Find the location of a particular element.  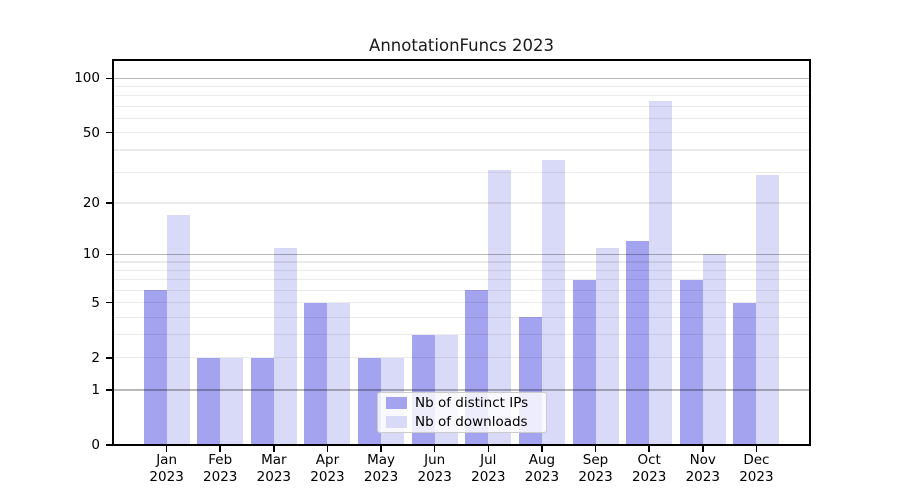

legend-swatch-ips is located at coordinates (396, 403).